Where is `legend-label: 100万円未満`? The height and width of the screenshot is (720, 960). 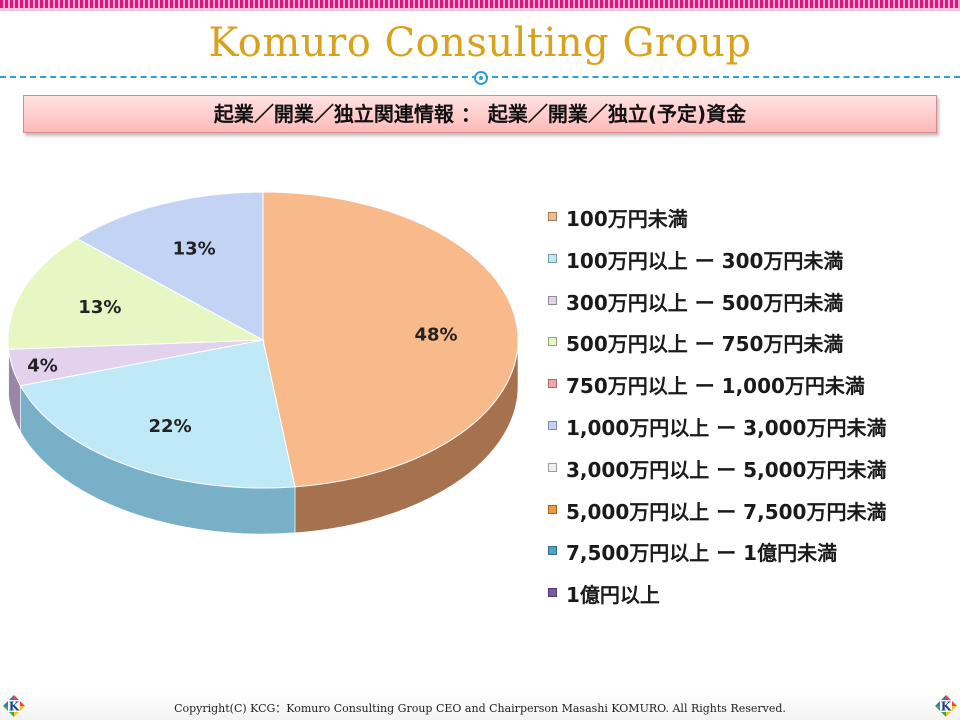 legend-label: 100万円未満 is located at coordinates (627, 219).